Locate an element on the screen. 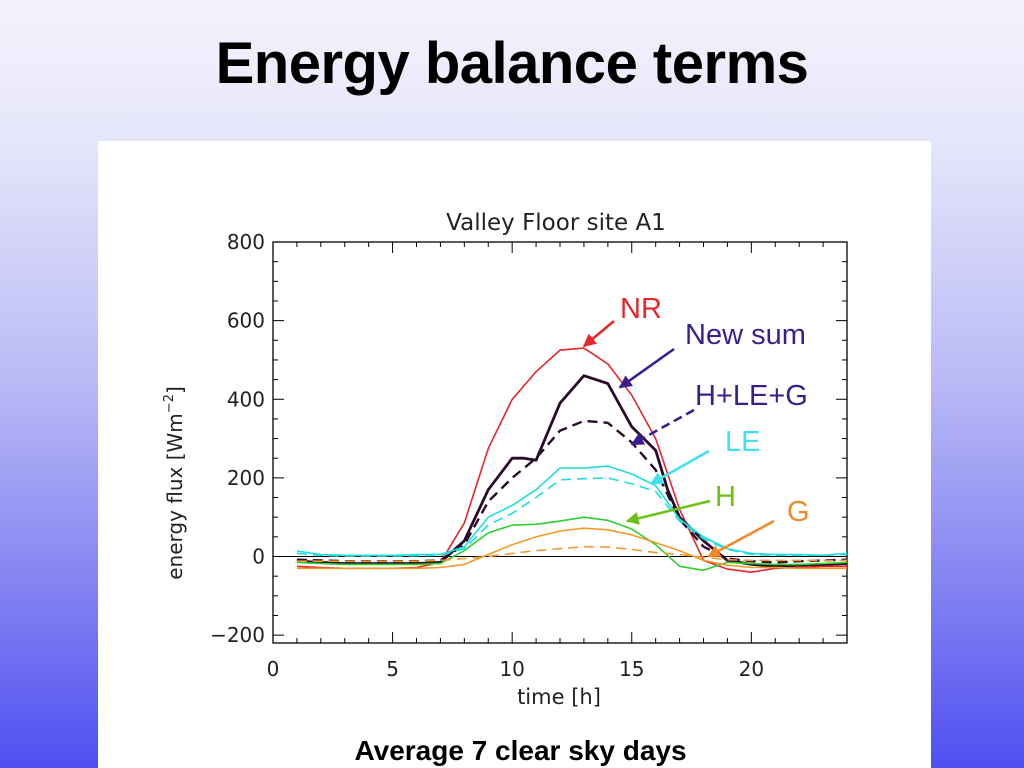 This screenshot has height=768, width=1024. x-tick-label: 0 is located at coordinates (273, 669).